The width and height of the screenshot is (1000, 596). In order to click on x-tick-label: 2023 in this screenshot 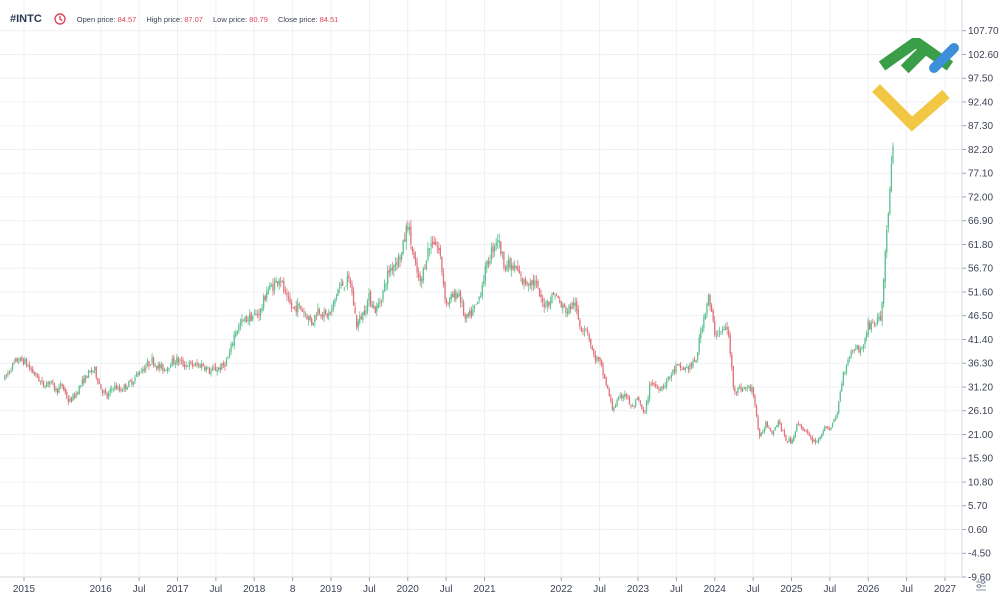, I will do `click(638, 589)`.